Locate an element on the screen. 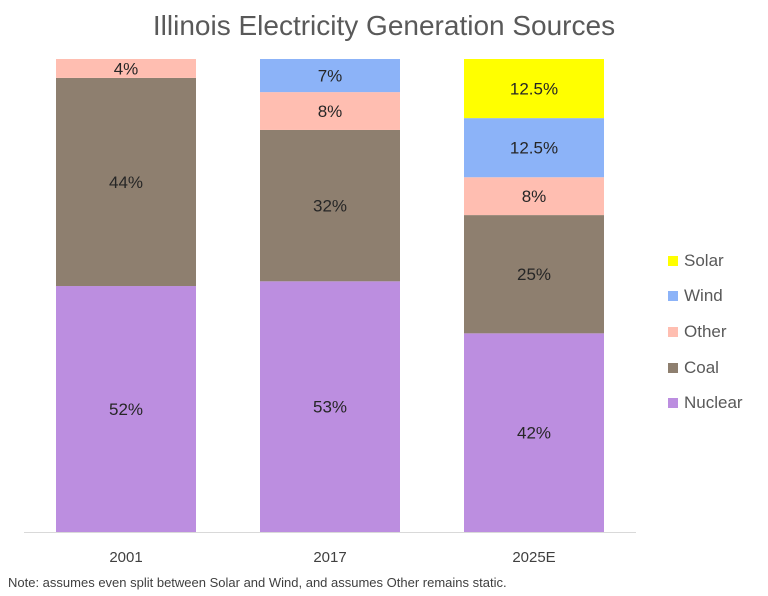  legend-item-wind: Wind is located at coordinates (705, 297).